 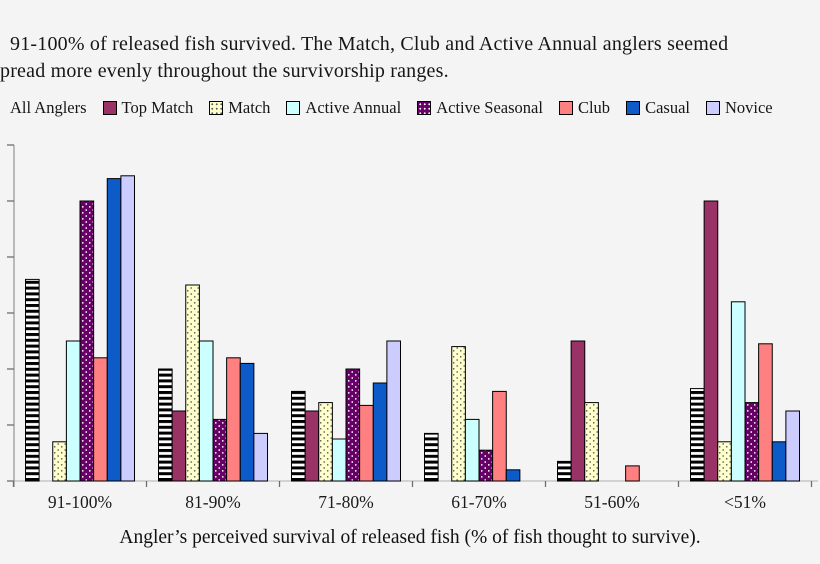 I want to click on legend-label-top-match: Top Match, so click(x=157, y=107).